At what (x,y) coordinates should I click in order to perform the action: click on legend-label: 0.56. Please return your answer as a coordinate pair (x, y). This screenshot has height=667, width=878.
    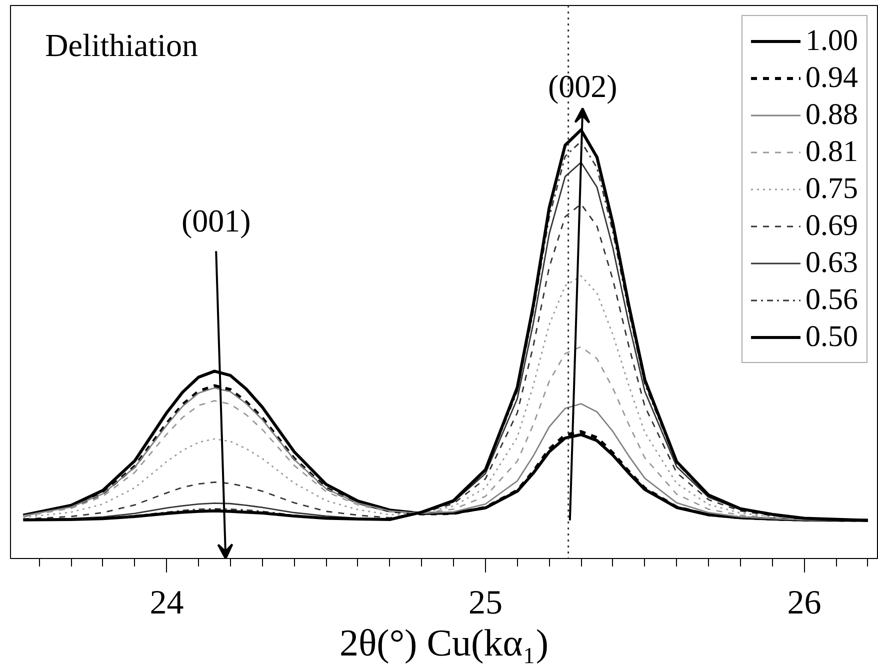
    Looking at the image, I should click on (832, 300).